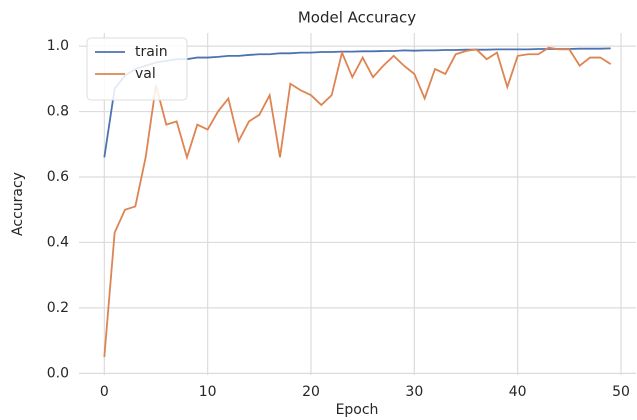  Describe the element at coordinates (58, 177) in the screenshot. I see `y-tick-label: 0.6` at that location.